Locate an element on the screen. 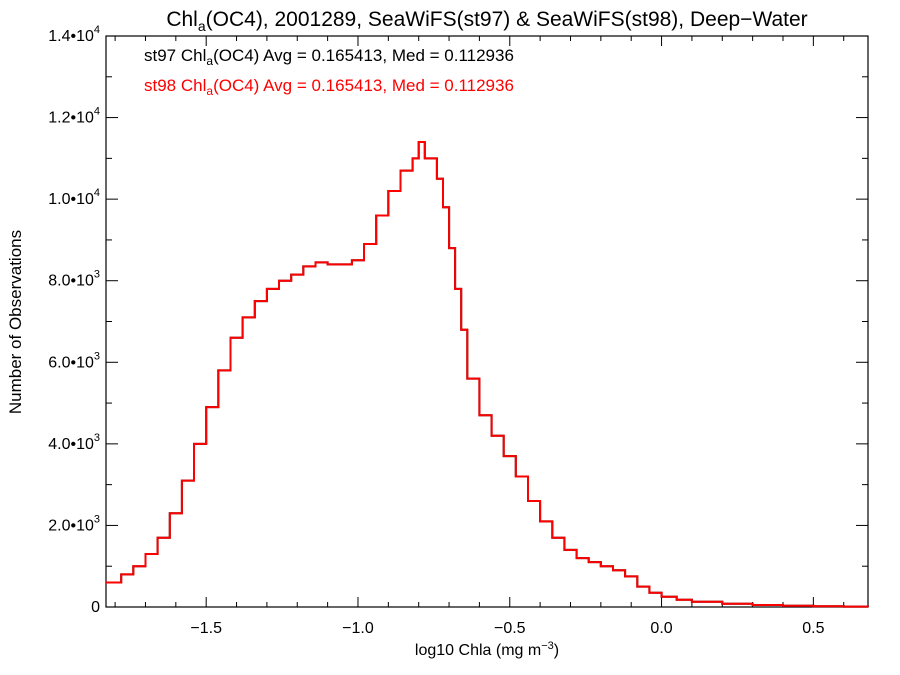 This screenshot has height=675, width=900. y-tick-mantissa: 8.0•10 is located at coordinates (71, 281).